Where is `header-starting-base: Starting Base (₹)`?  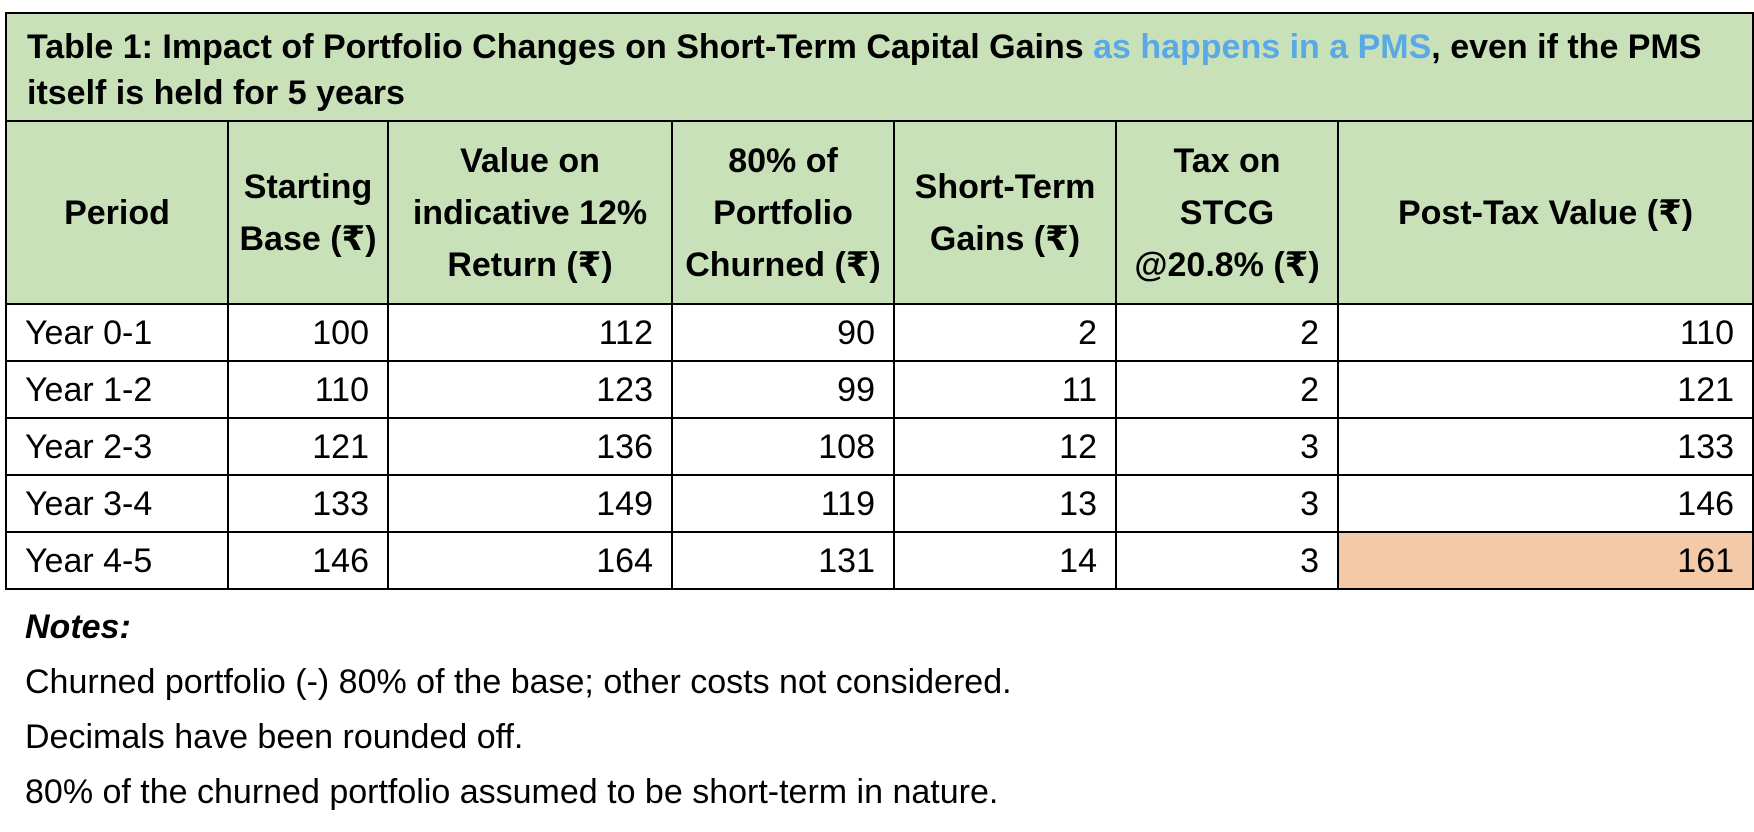 header-starting-base: Starting Base (₹) is located at coordinates (308, 212).